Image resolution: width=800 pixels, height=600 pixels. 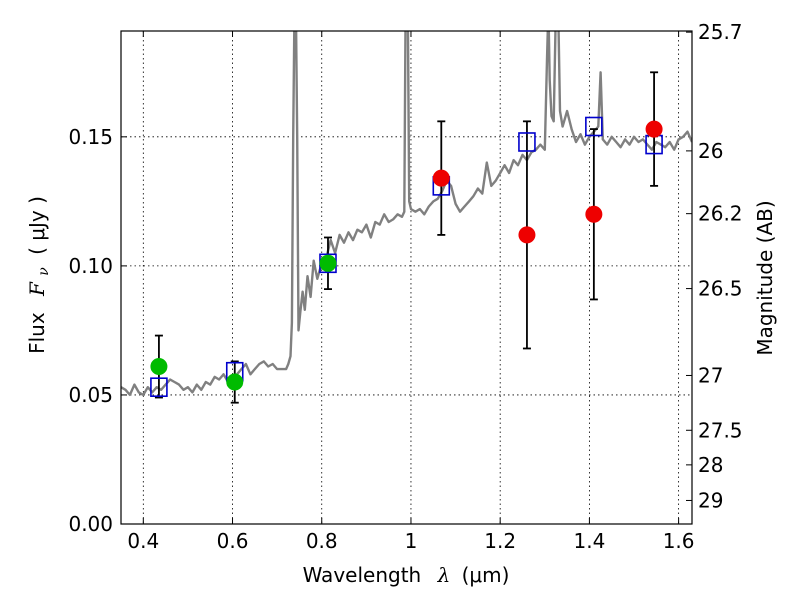 I want to click on x-tick-label: 0.4, so click(x=143, y=541).